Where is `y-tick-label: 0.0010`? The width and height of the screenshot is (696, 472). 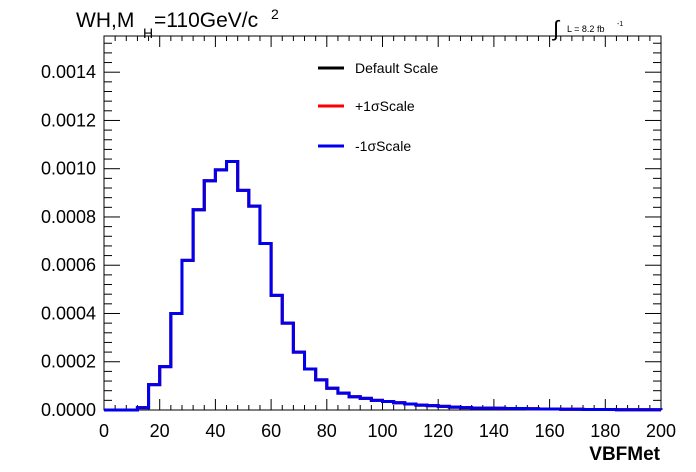
y-tick-label: 0.0010 is located at coordinates (68, 169).